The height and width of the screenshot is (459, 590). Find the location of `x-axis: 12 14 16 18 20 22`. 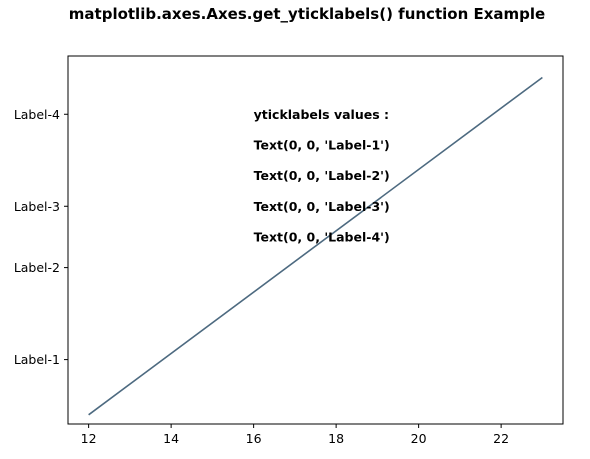

x-axis: 12 14 16 18 20 22 is located at coordinates (295, 435).